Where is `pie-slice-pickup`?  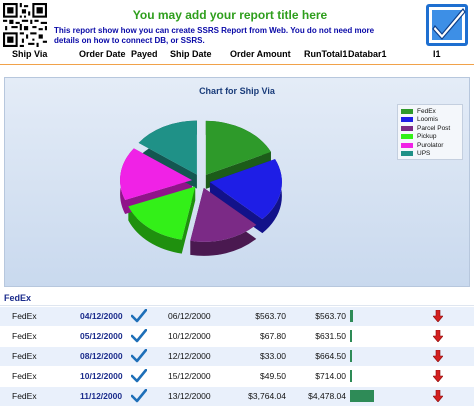
pie-slice-pickup is located at coordinates (162, 213).